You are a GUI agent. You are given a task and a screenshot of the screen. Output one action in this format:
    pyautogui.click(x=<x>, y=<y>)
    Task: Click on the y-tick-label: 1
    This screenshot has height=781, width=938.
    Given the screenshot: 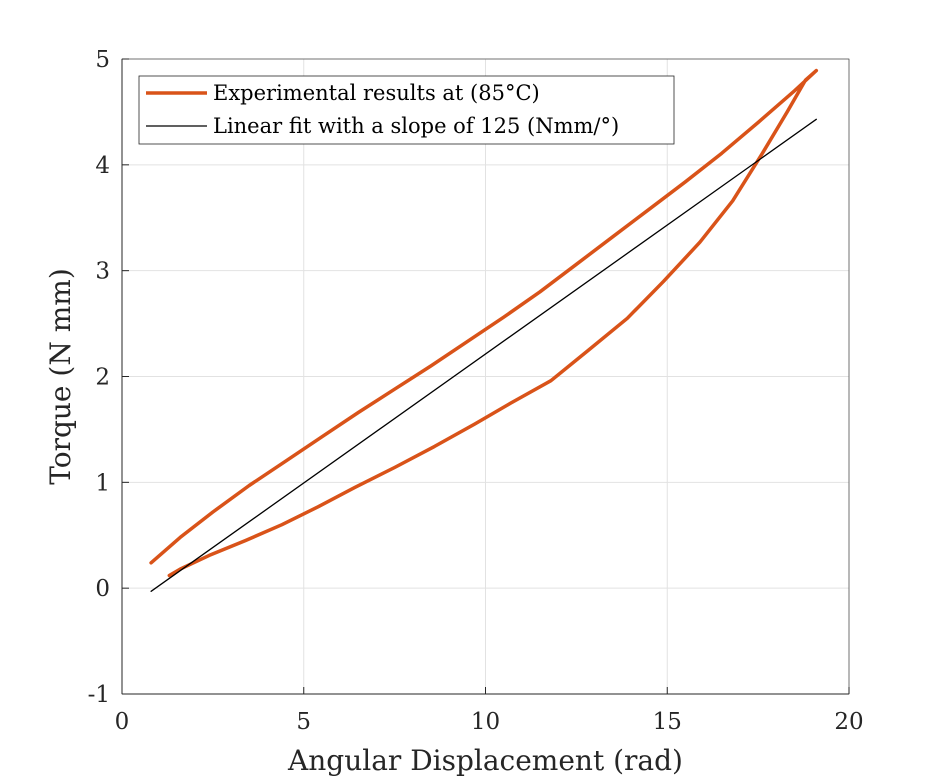 What is the action you would take?
    pyautogui.click(x=102, y=483)
    